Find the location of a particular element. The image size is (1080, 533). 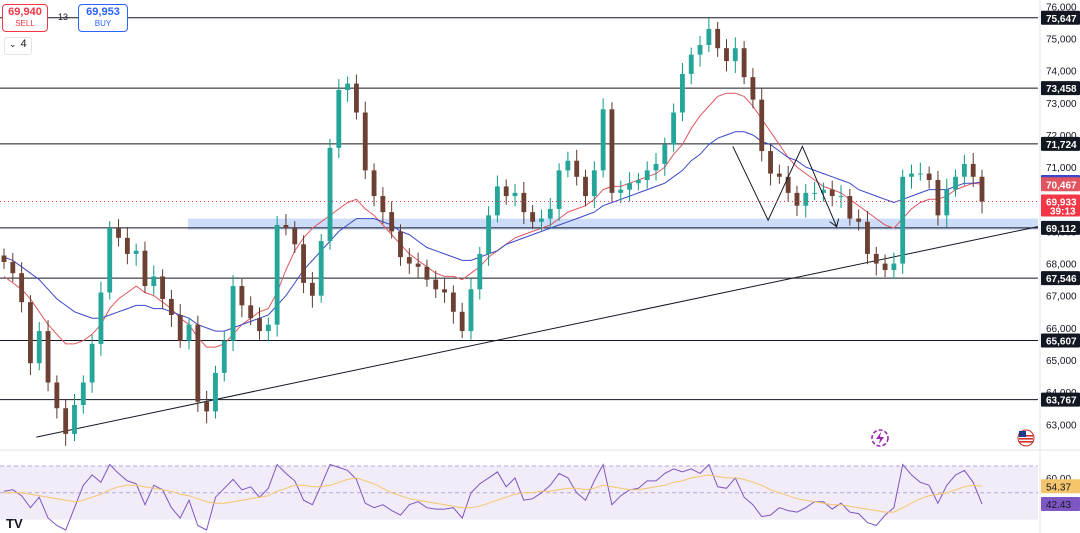

chevron-down-icon: ⌄ is located at coordinates (13, 44).